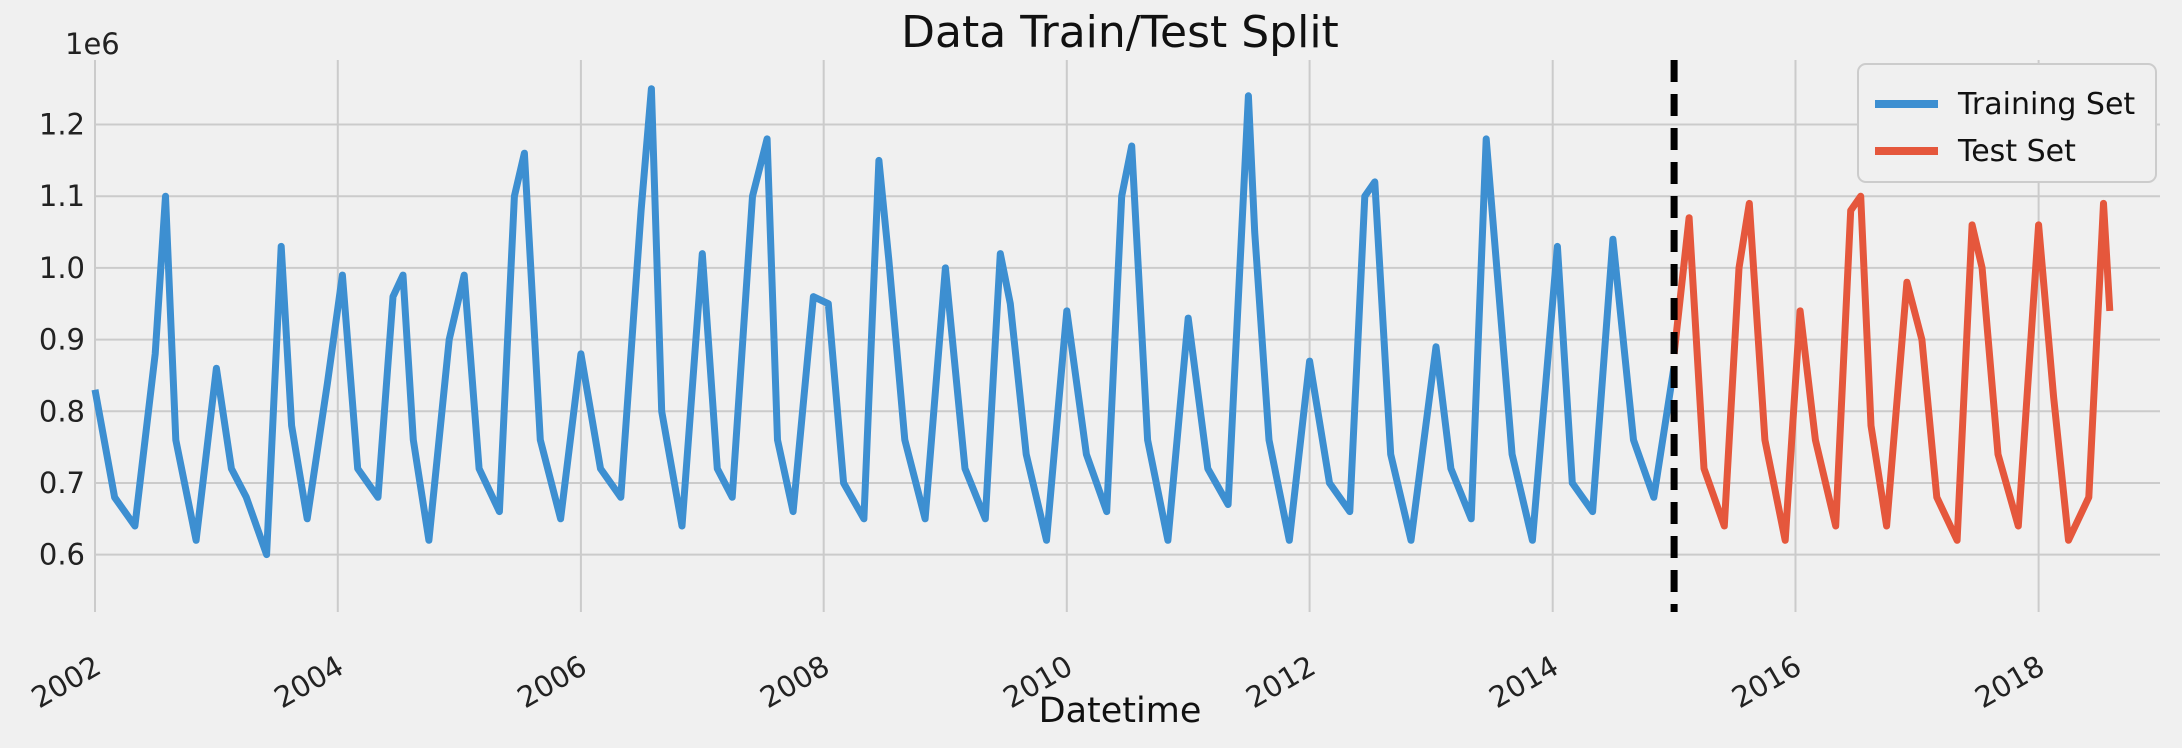 The height and width of the screenshot is (748, 2182). Describe the element at coordinates (1120, 32) in the screenshot. I see `chart-title: Data Train/Test Split` at that location.